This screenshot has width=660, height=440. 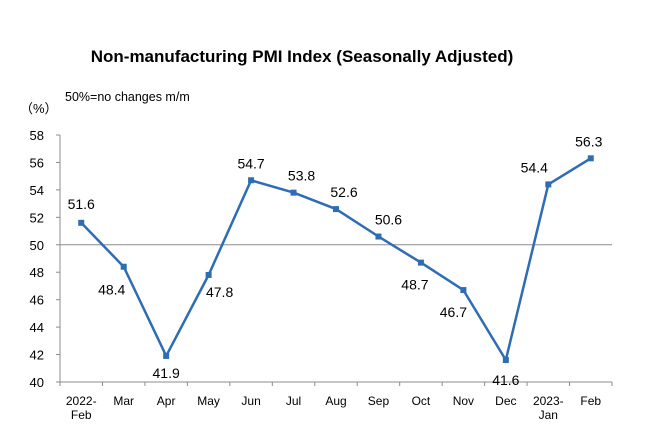 I want to click on y-tick-label: 46, so click(x=37, y=300).